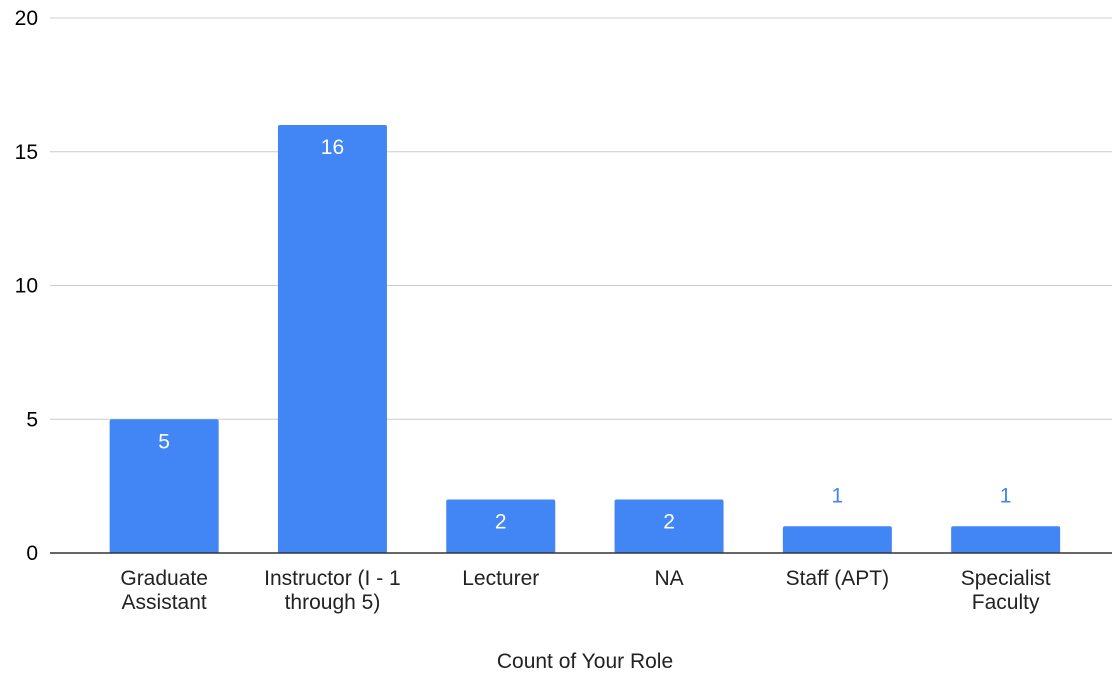 The width and height of the screenshot is (1112, 675). What do you see at coordinates (164, 602) in the screenshot?
I see `x-category-label: Assistant` at bounding box center [164, 602].